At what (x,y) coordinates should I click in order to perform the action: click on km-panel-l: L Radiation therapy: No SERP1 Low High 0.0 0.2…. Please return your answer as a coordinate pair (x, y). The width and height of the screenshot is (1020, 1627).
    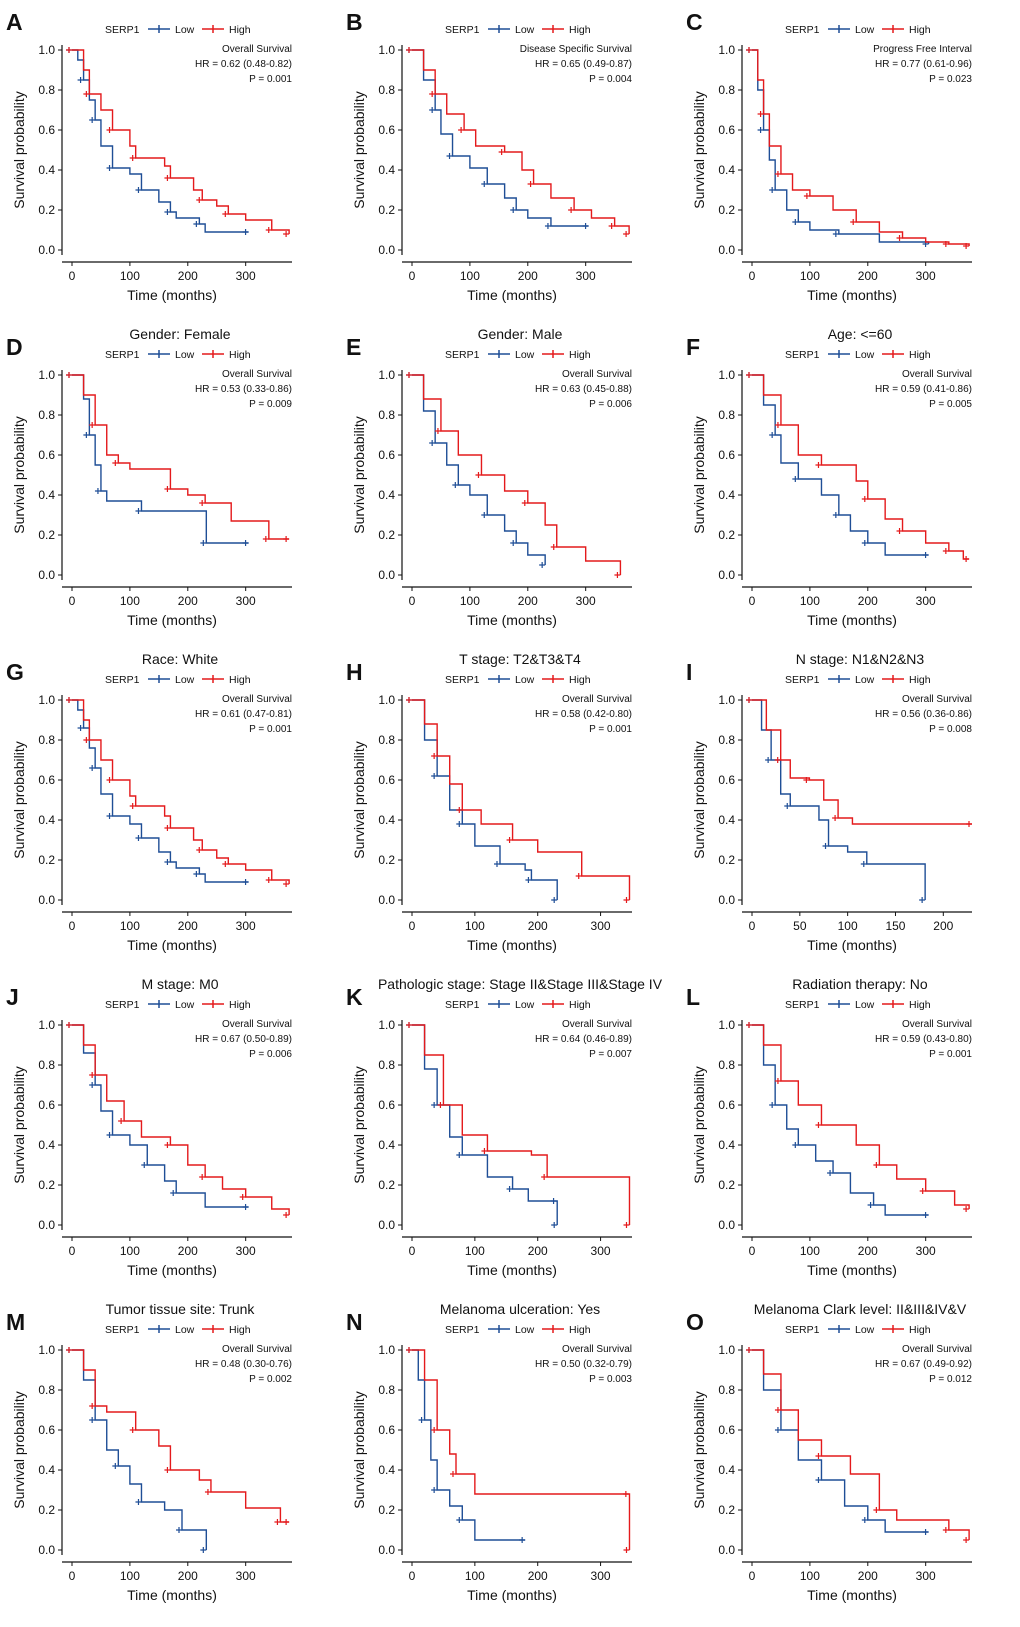
    Looking at the image, I should click on (829, 1127).